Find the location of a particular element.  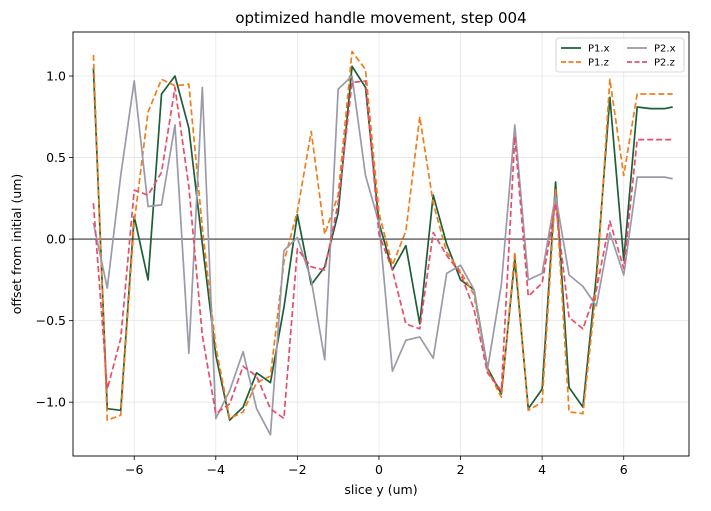

y-tick-label: 0.0 is located at coordinates (56, 239).